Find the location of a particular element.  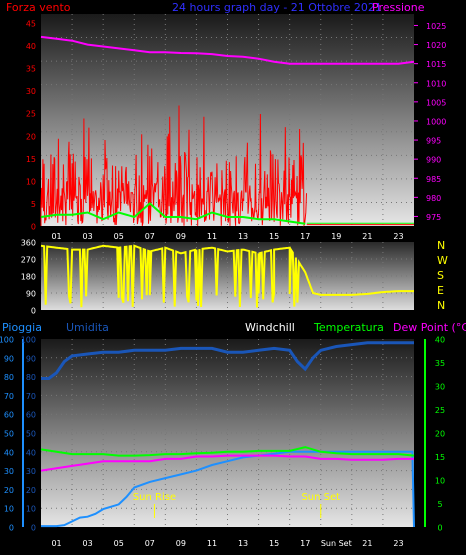

grid-wind-direction is located at coordinates (227, 276).